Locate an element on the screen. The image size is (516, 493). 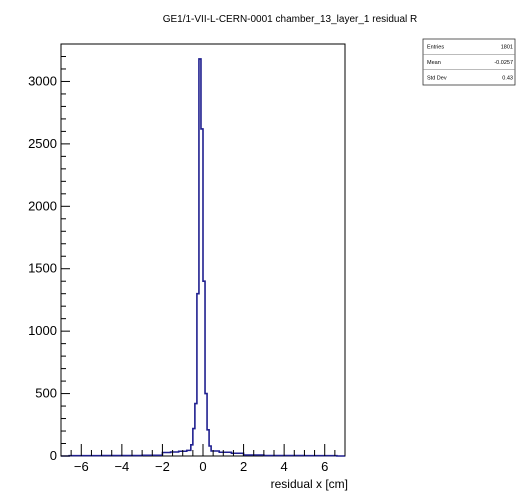
stats-label: Std Dev is located at coordinates (437, 78).